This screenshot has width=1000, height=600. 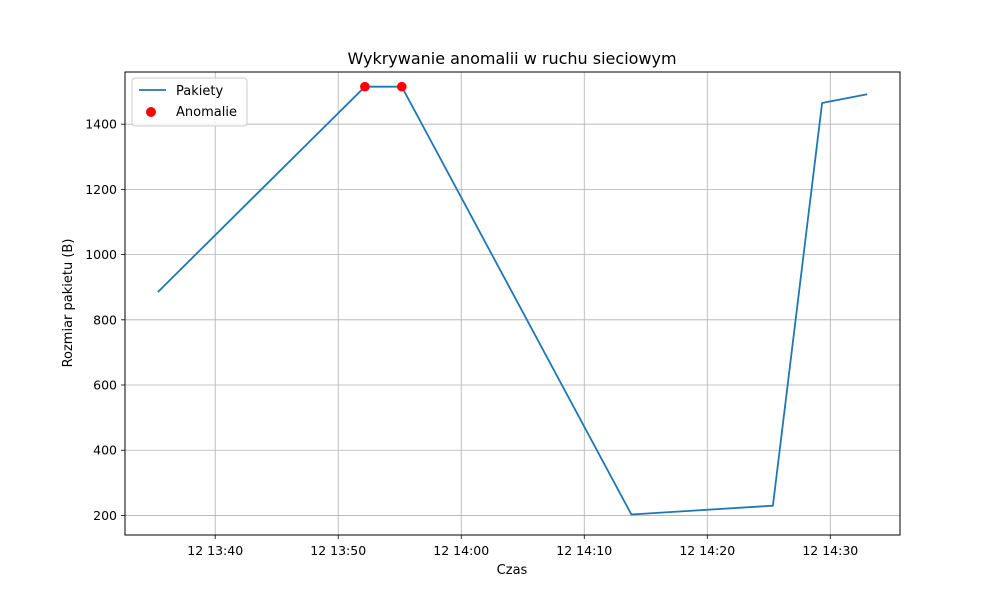 What do you see at coordinates (584, 550) in the screenshot?
I see `x-tick-label: 12 14:10` at bounding box center [584, 550].